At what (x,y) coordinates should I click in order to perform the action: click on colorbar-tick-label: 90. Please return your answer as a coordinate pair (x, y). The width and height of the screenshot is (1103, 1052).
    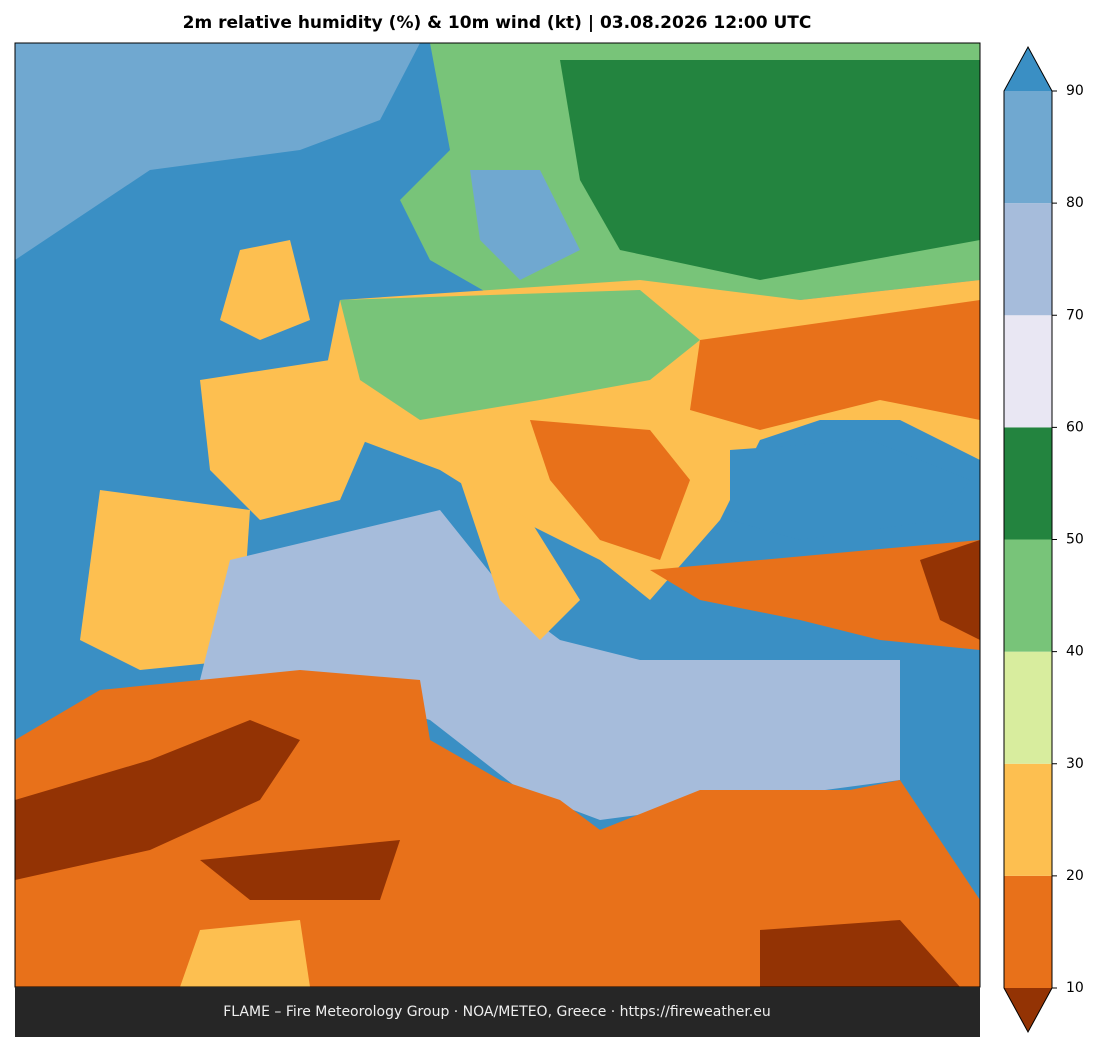
    Looking at the image, I should click on (1075, 91).